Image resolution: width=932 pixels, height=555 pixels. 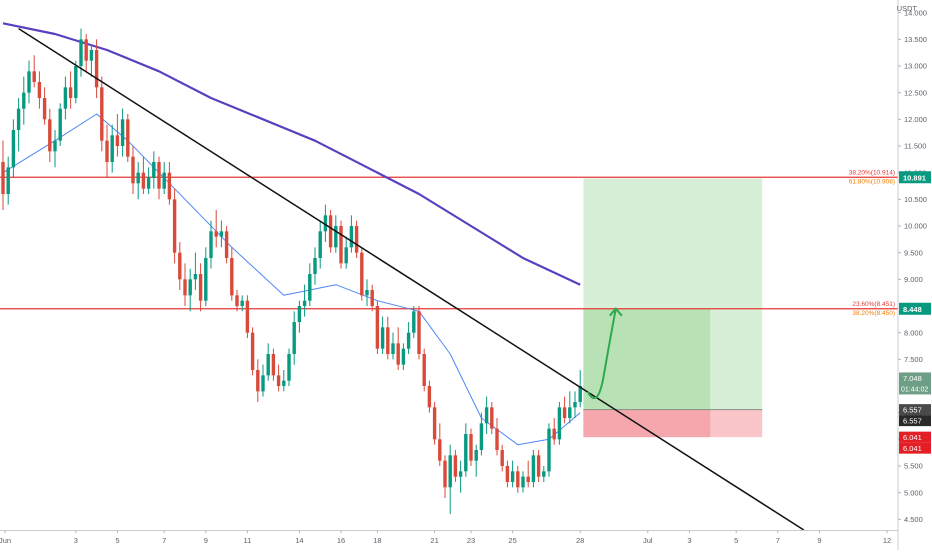 What do you see at coordinates (601, 354) in the screenshot?
I see `projection-arrow` at bounding box center [601, 354].